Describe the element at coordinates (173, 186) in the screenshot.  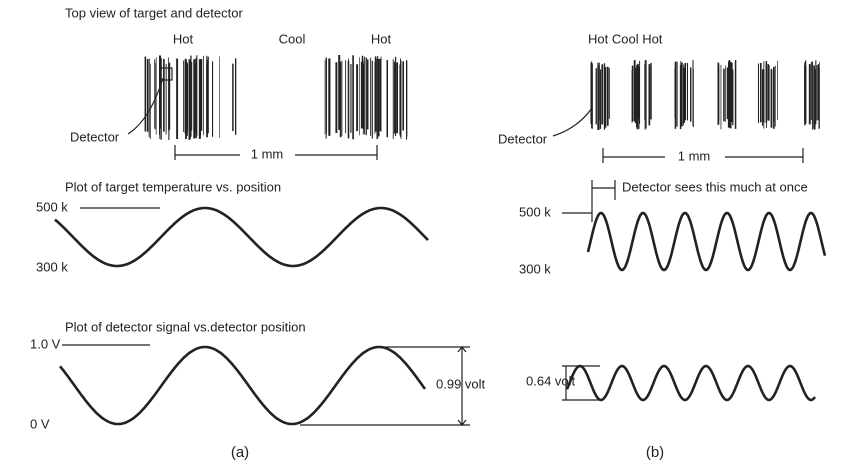
I see `plot-title: Plot of target temperature vs. position` at that location.